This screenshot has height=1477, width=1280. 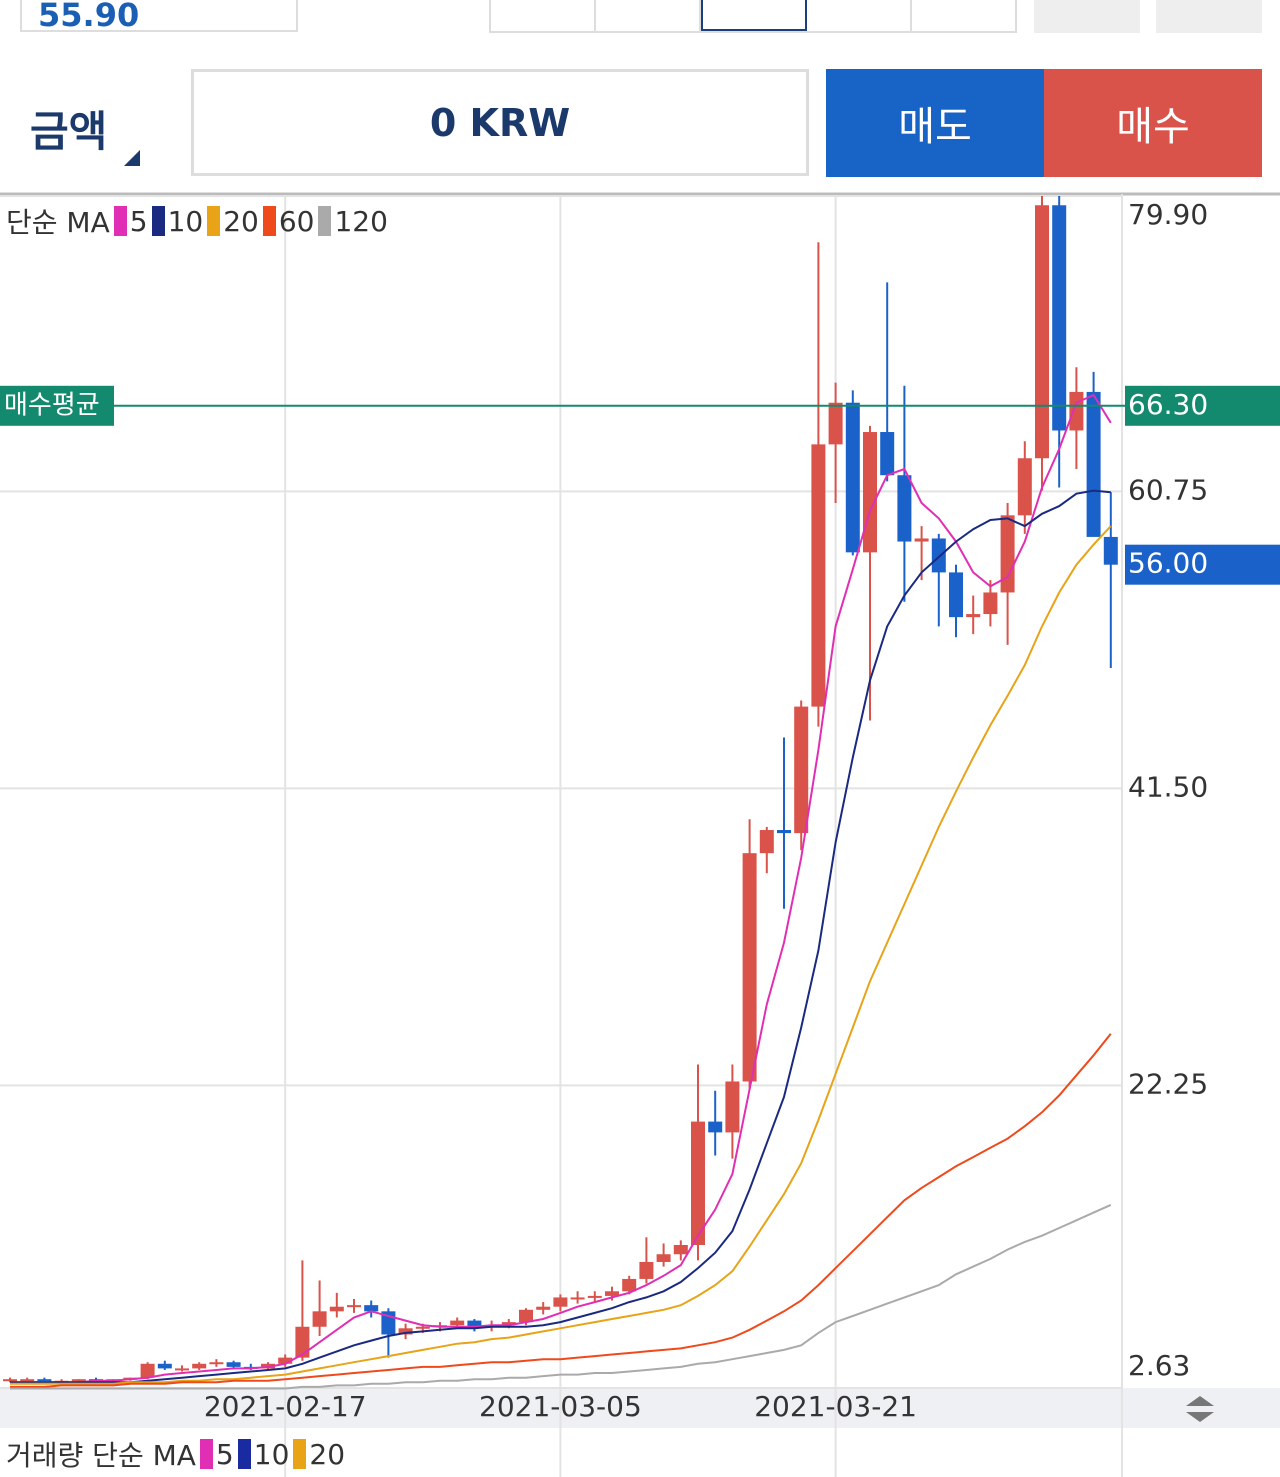 I want to click on sell-button: 매도, so click(x=935, y=123).